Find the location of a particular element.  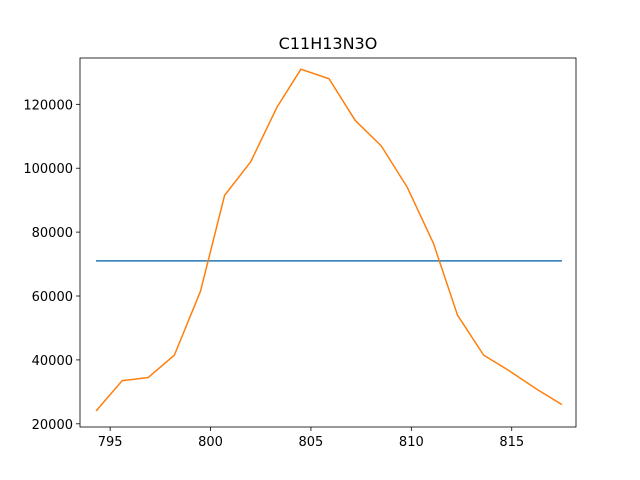

x-tick-label: 810 is located at coordinates (411, 442).